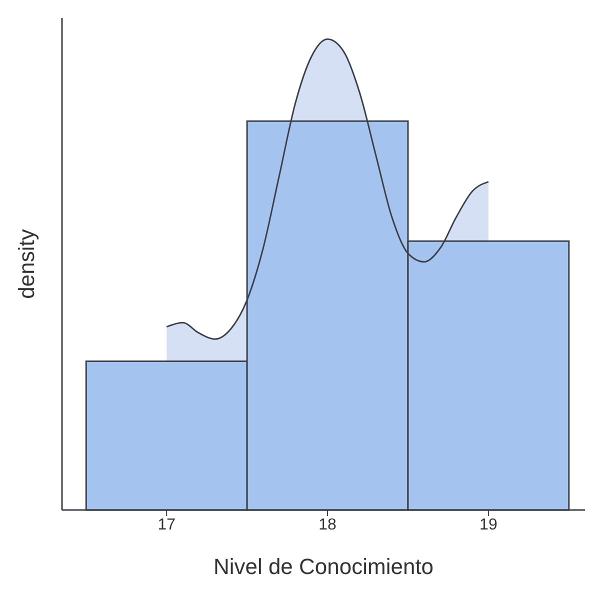 The height and width of the screenshot is (598, 595). What do you see at coordinates (489, 525) in the screenshot?
I see `x-tick-label: 19` at bounding box center [489, 525].